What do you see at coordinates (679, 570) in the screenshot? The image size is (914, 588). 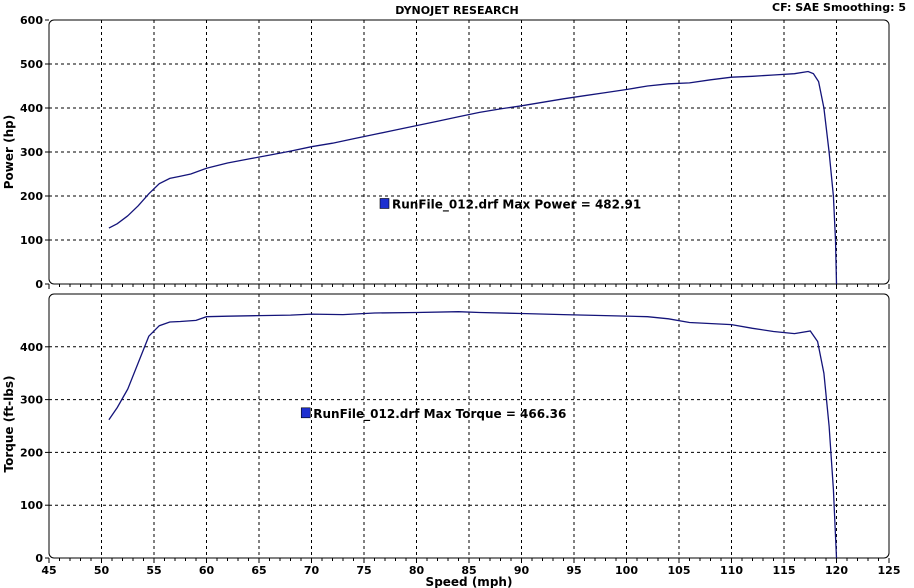 I see `x-tick-label: 105` at bounding box center [679, 570].